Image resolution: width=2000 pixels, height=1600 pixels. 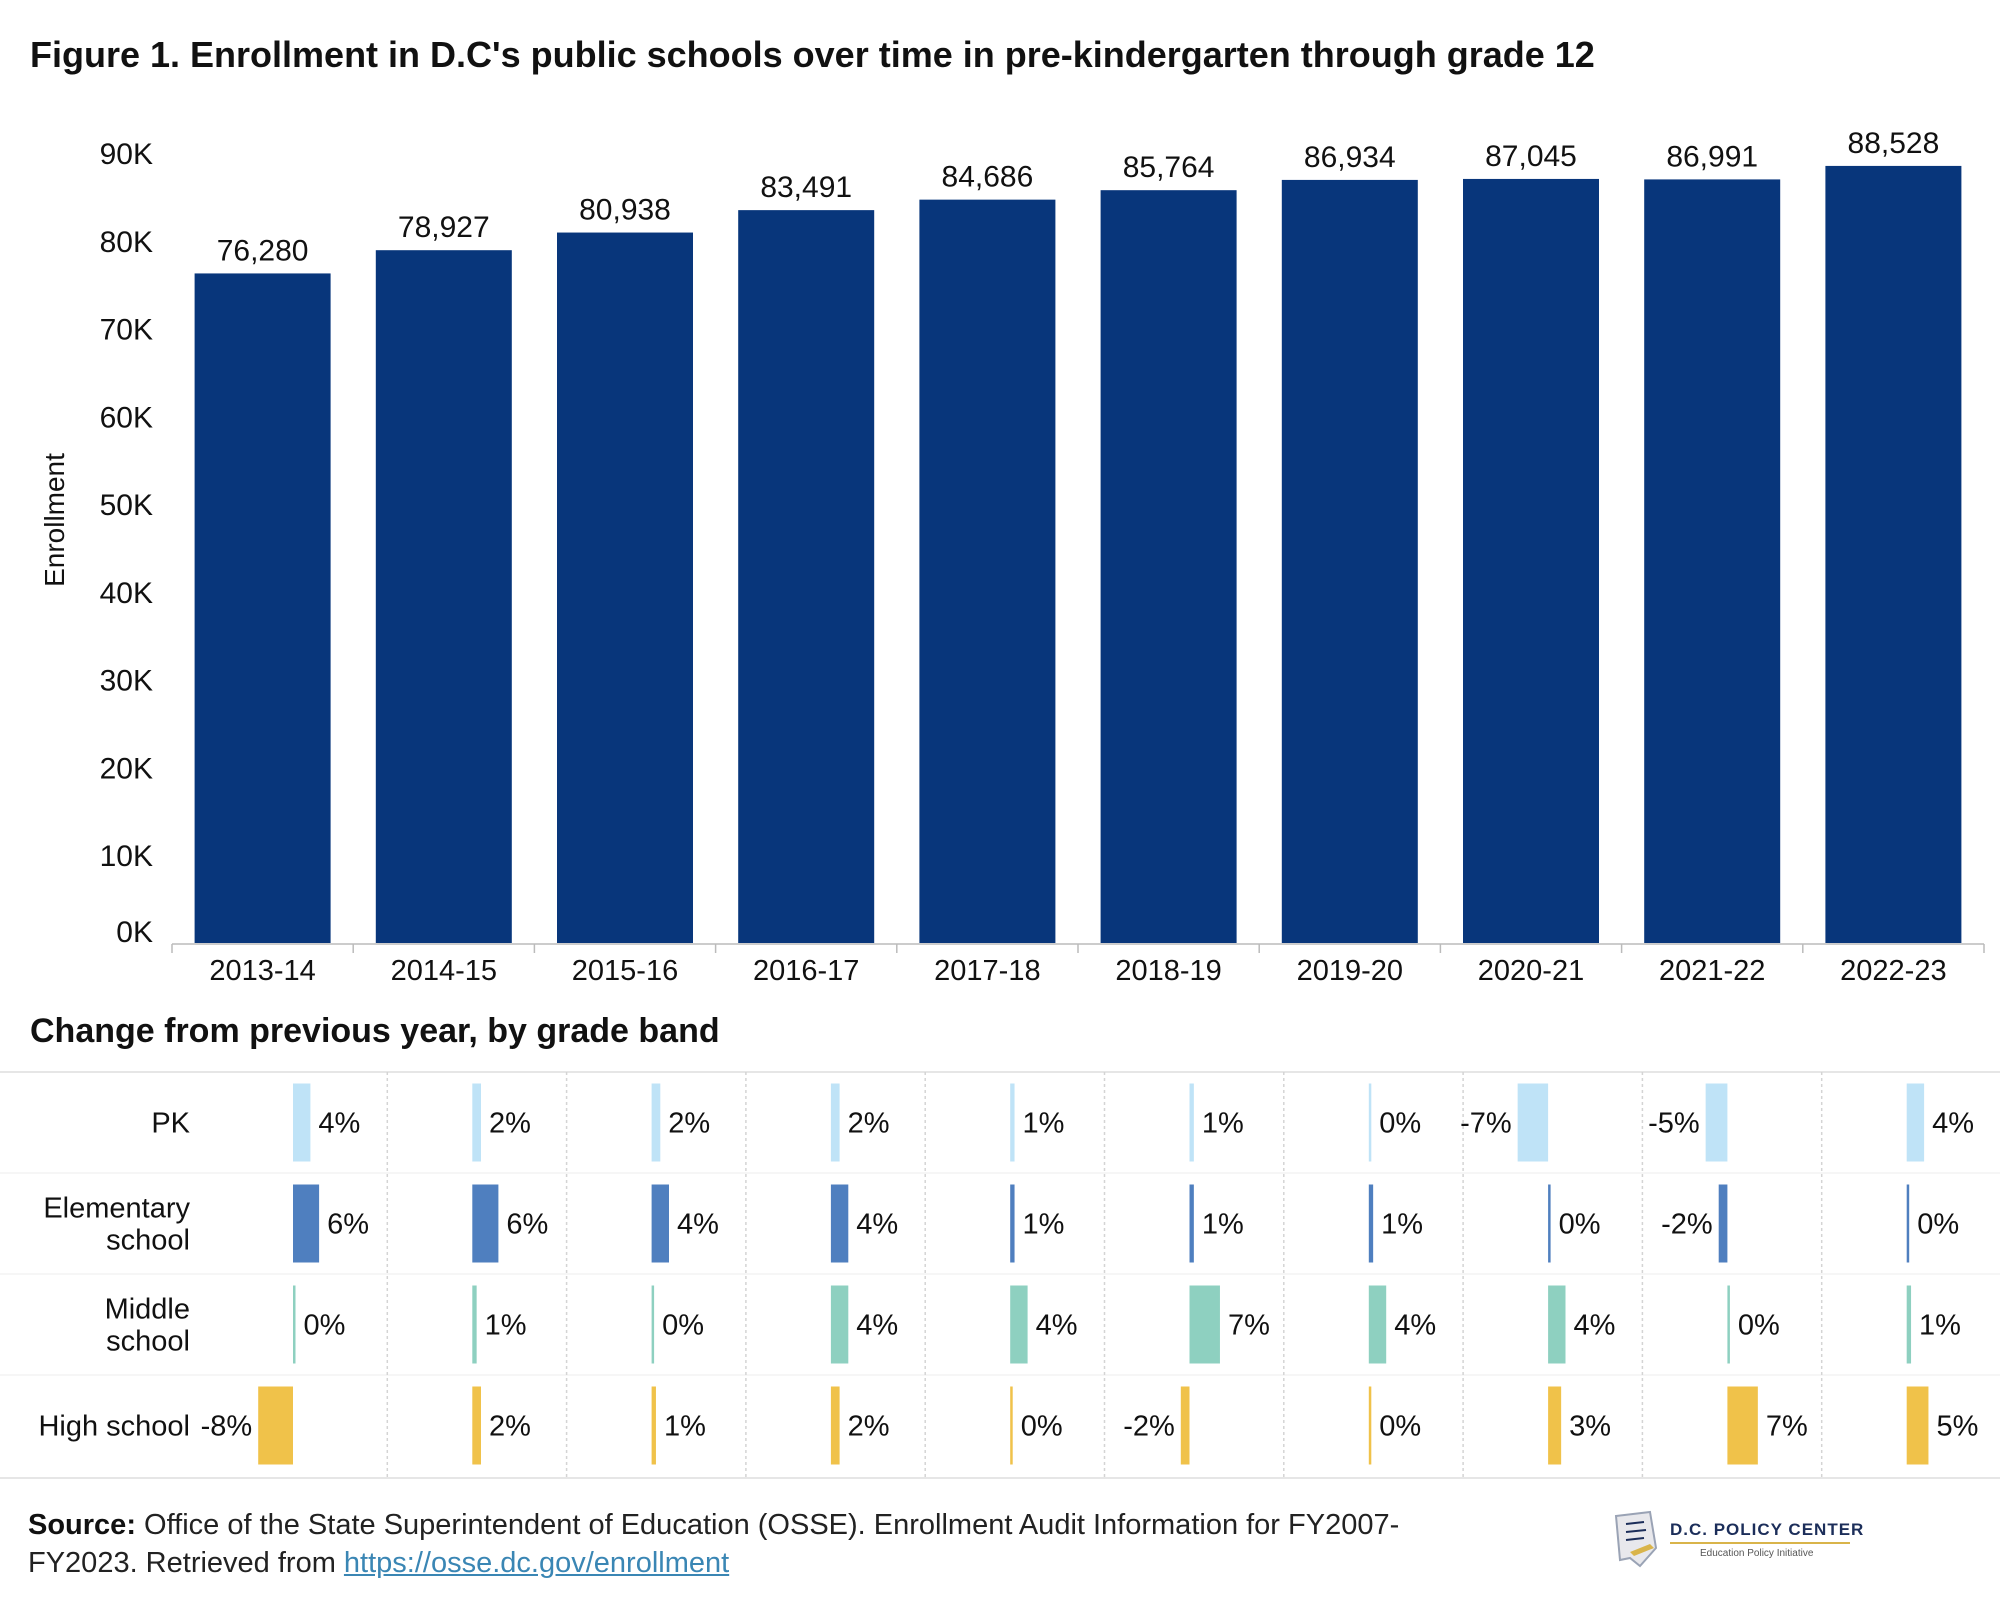 What do you see at coordinates (444, 227) in the screenshot?
I see `bar-value-label: 78,927` at bounding box center [444, 227].